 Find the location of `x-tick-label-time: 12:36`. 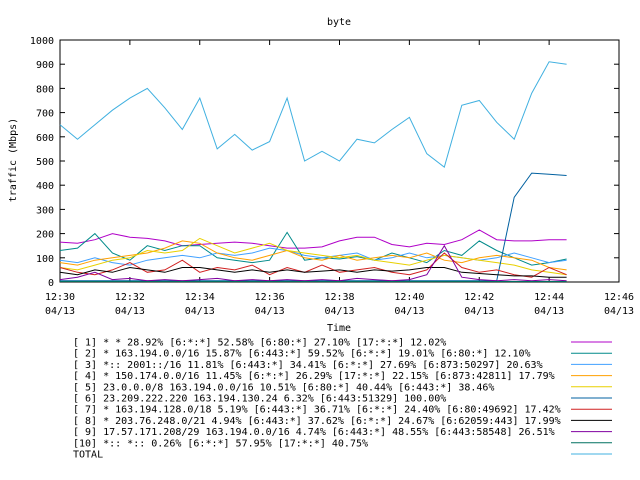

x-tick-label-time: 12:36 is located at coordinates (270, 297).